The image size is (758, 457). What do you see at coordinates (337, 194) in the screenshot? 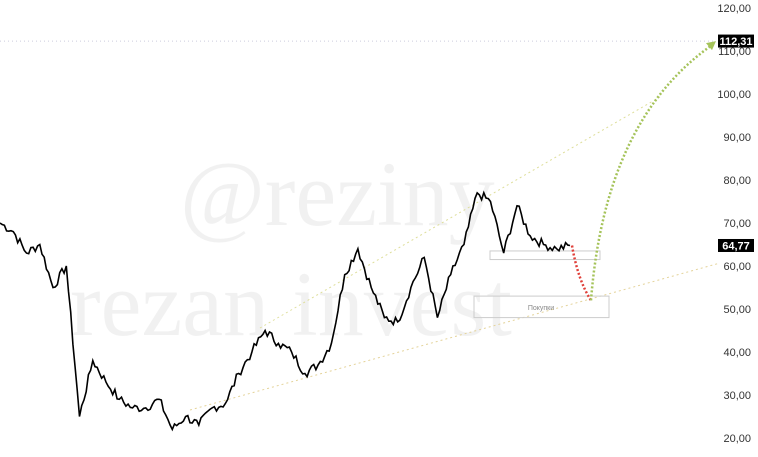
I see `watermark-handle: @reziny` at bounding box center [337, 194].